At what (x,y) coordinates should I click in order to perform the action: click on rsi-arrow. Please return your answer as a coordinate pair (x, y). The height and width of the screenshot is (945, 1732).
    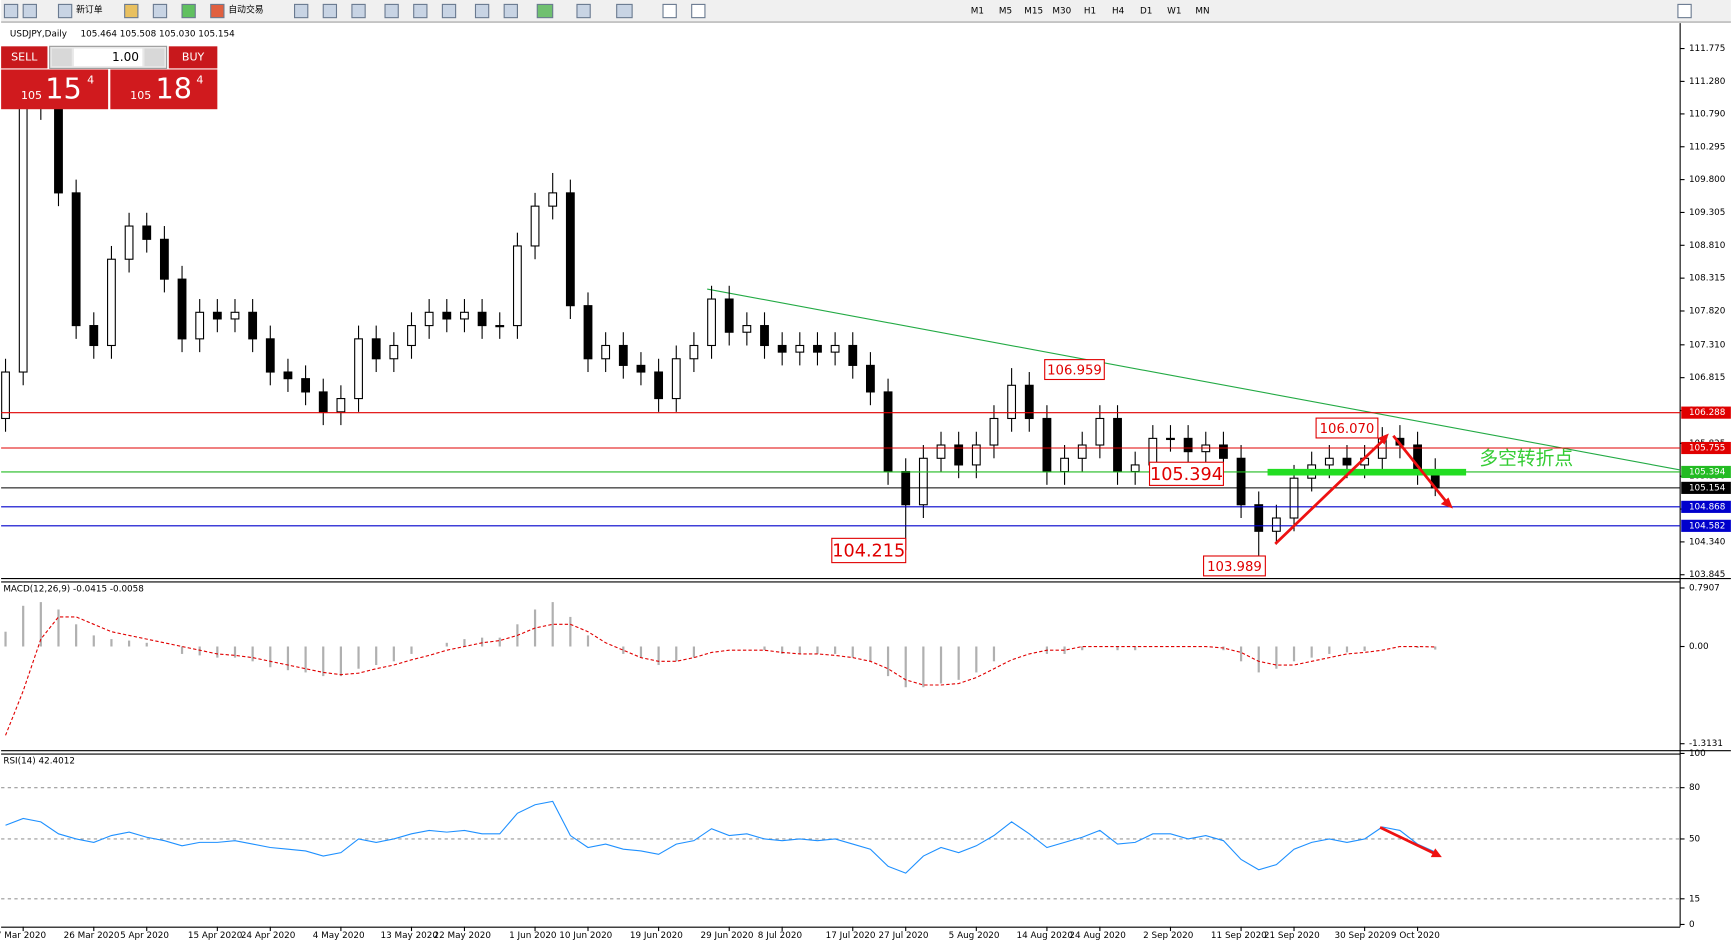
    Looking at the image, I should click on (1407, 841).